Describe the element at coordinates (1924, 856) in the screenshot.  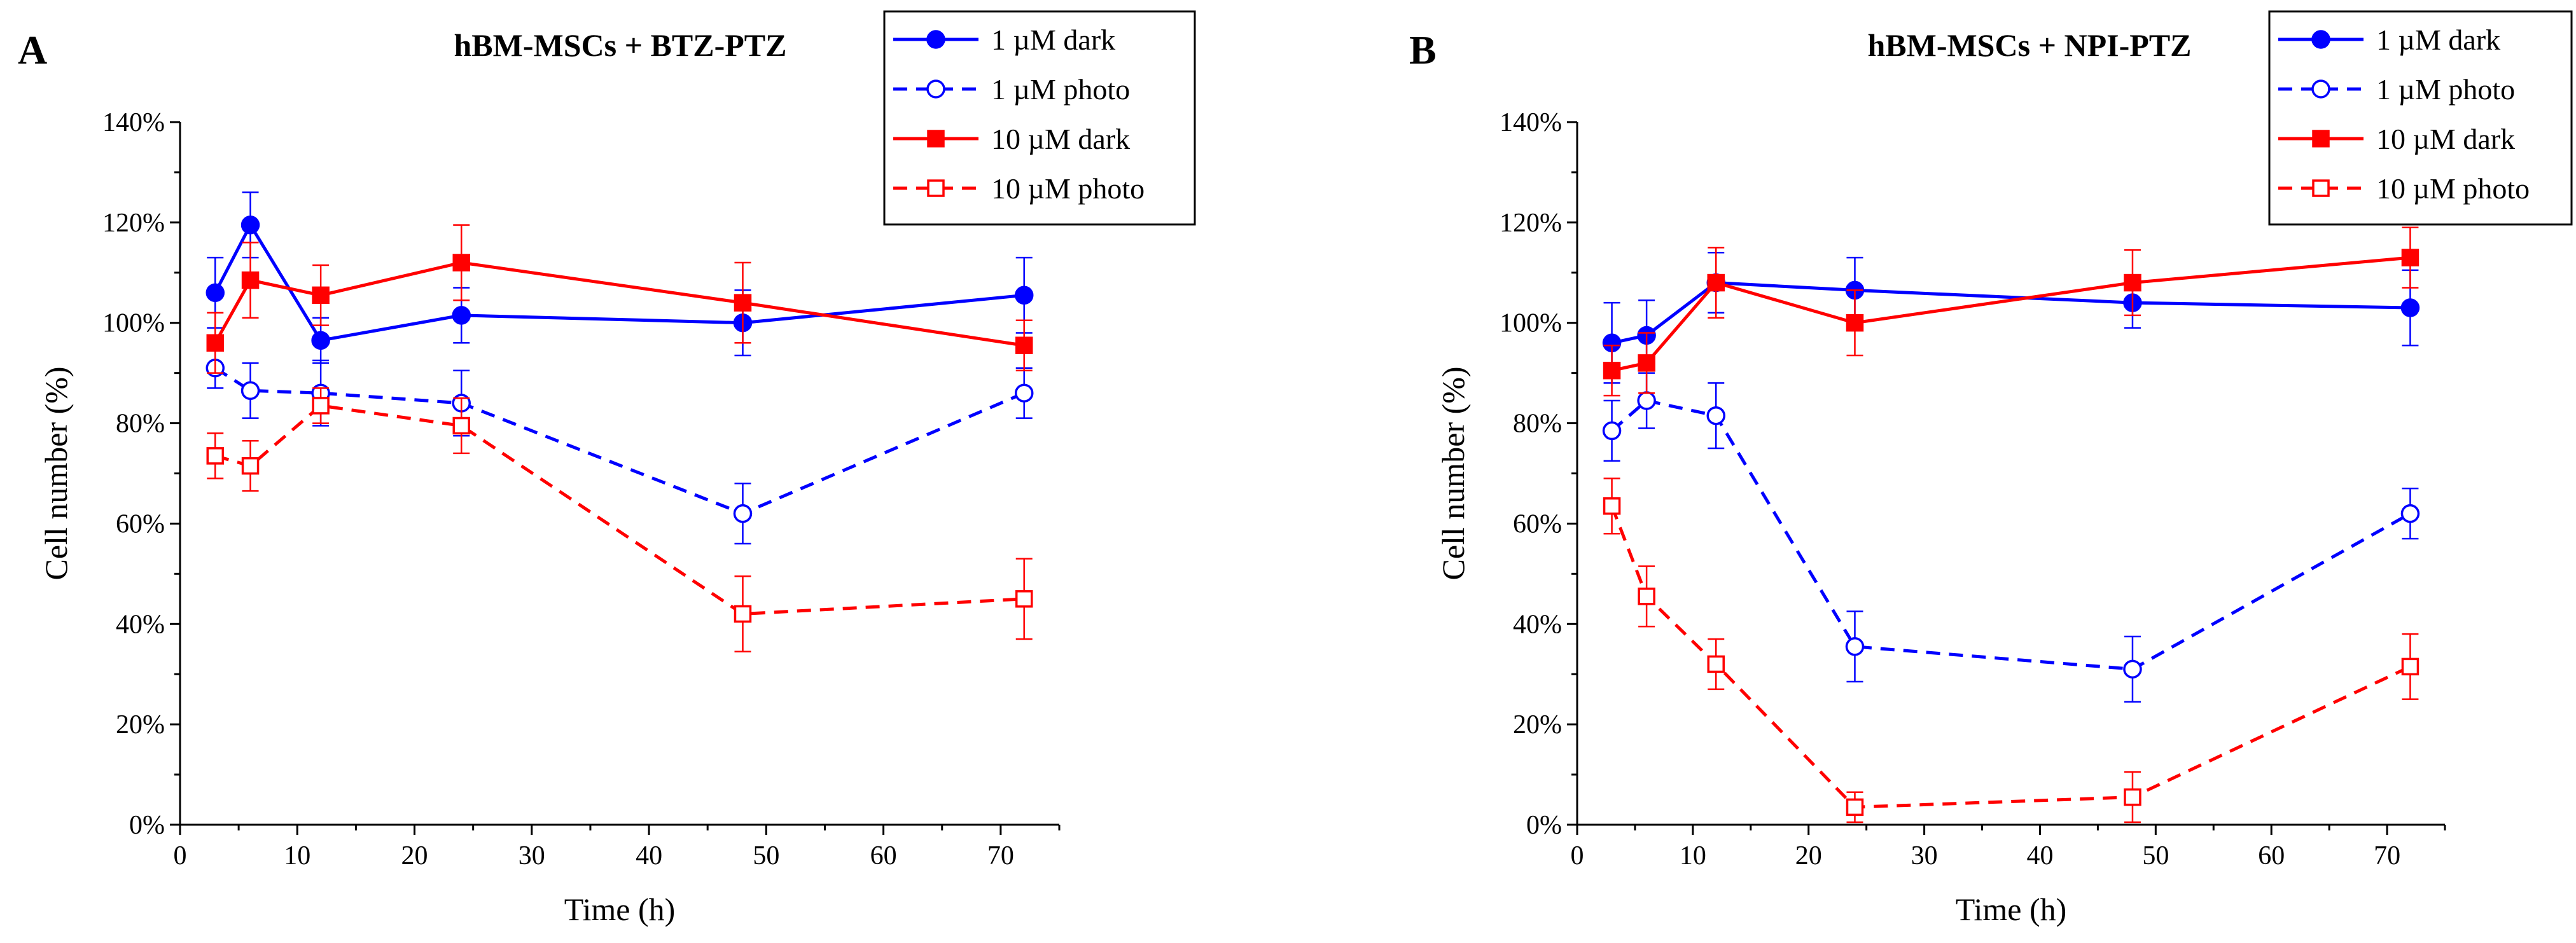
I see `x-tick-label: 30` at that location.